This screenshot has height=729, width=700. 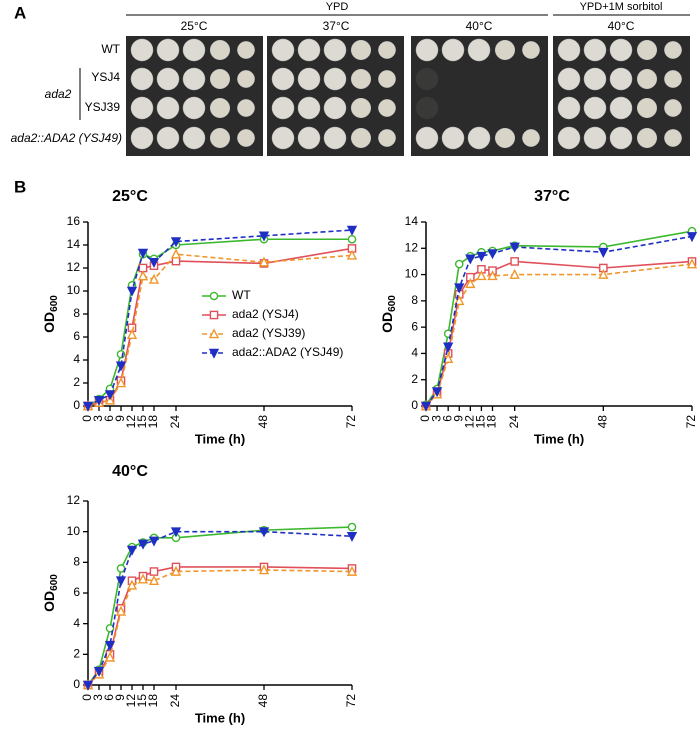 What do you see at coordinates (265, 314) in the screenshot?
I see `legend-label: ada2 (YSJ4)` at bounding box center [265, 314].